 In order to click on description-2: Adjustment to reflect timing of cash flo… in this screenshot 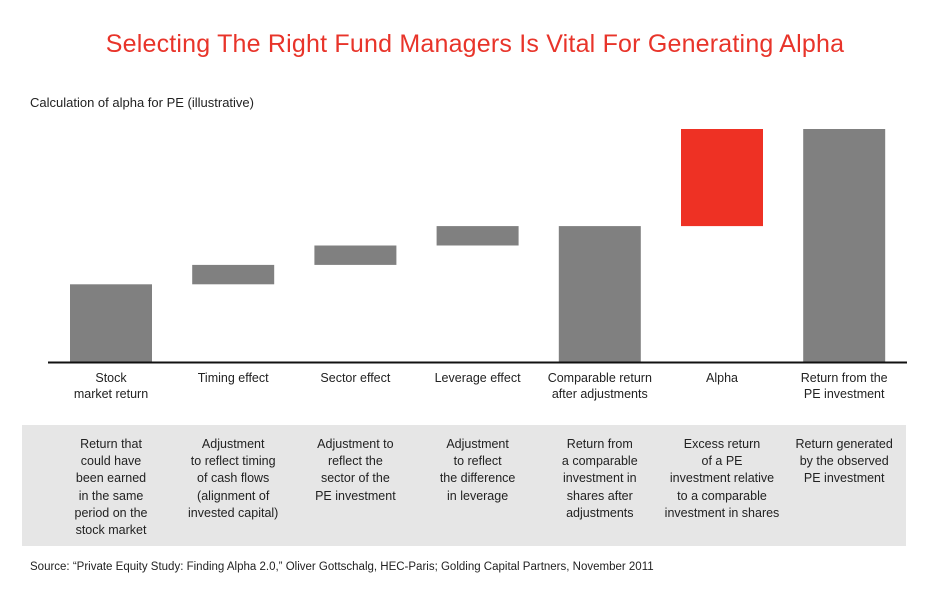, I will do `click(233, 478)`.